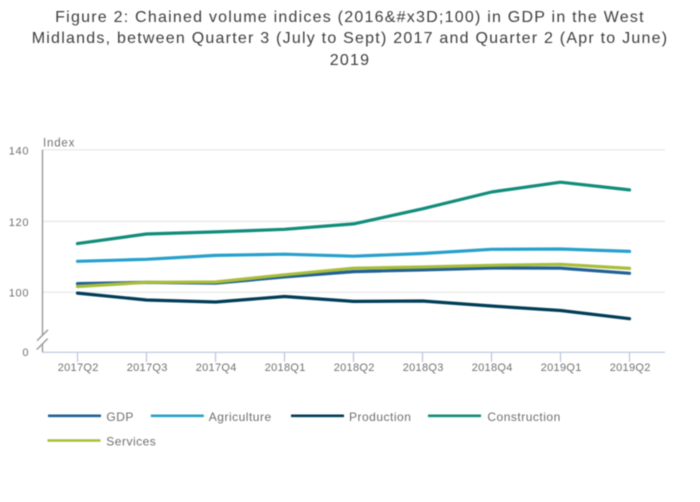  What do you see at coordinates (561, 368) in the screenshot?
I see `svg-text: 2019Q1` at bounding box center [561, 368].